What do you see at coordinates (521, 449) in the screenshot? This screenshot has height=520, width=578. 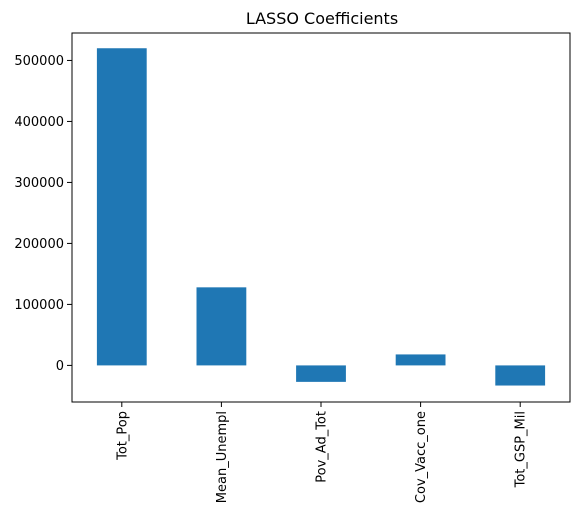 I see `x-tick-label: Tot_GSP_Mil` at bounding box center [521, 449].